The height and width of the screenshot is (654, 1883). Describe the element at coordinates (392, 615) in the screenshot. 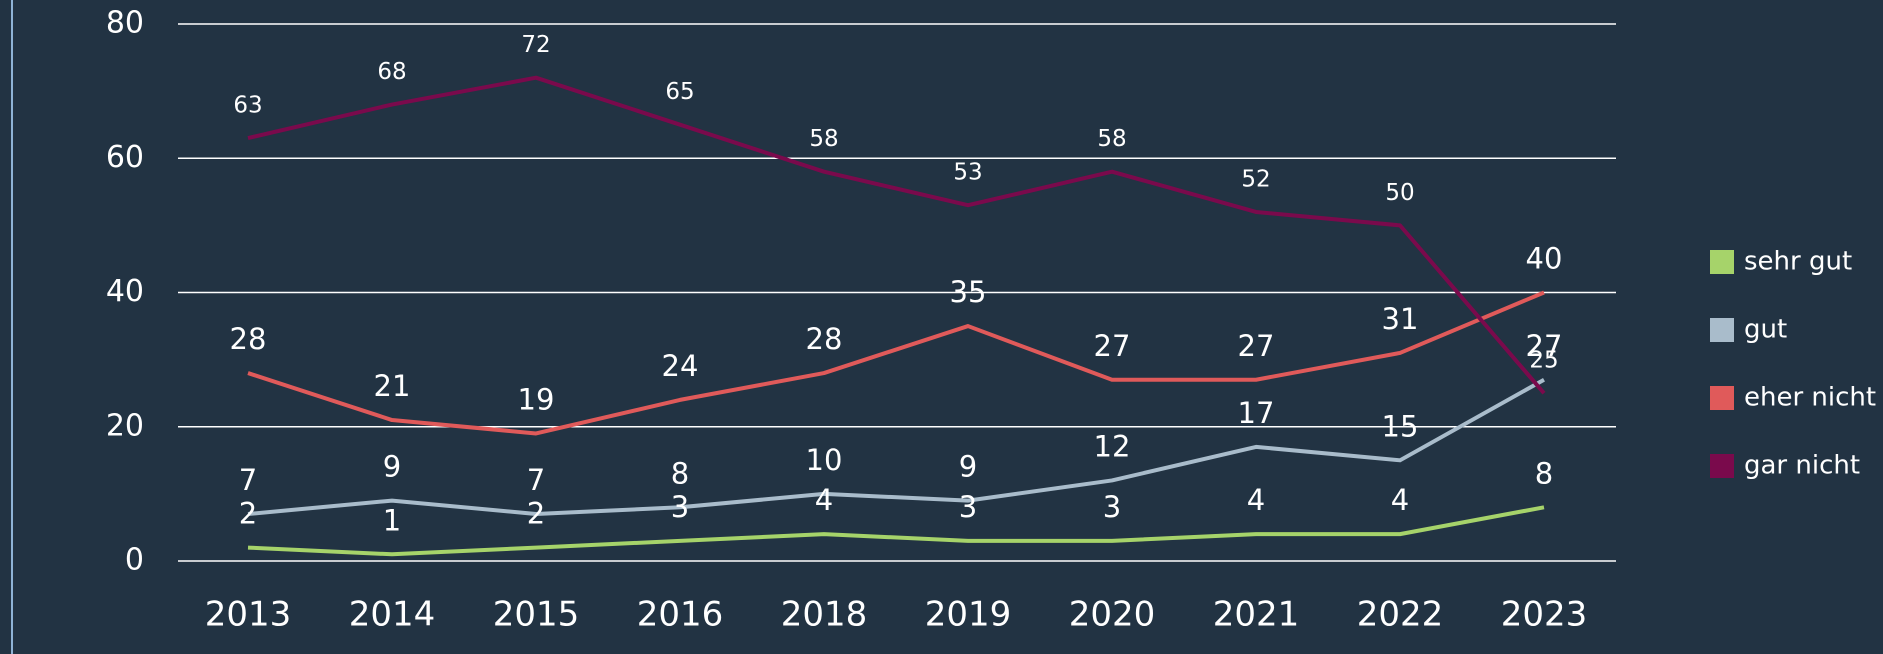

I see `x-tick-label: 2014` at that location.